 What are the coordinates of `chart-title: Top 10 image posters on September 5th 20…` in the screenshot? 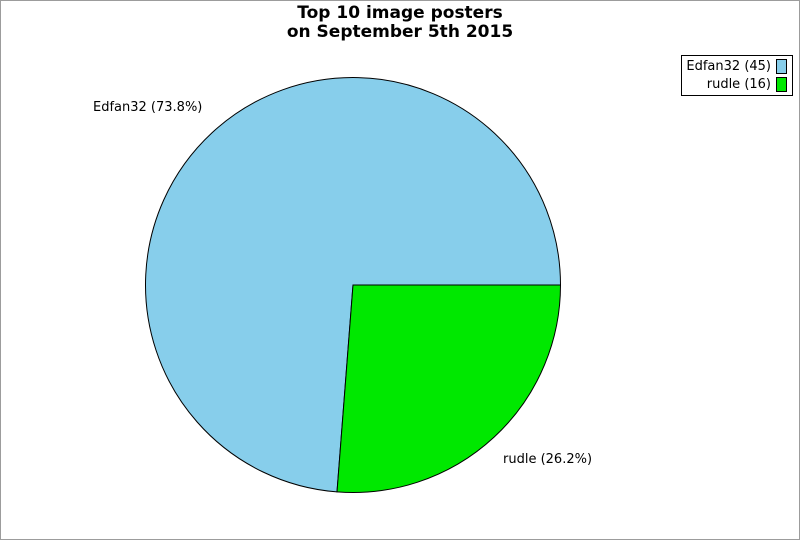 It's located at (400, 23).